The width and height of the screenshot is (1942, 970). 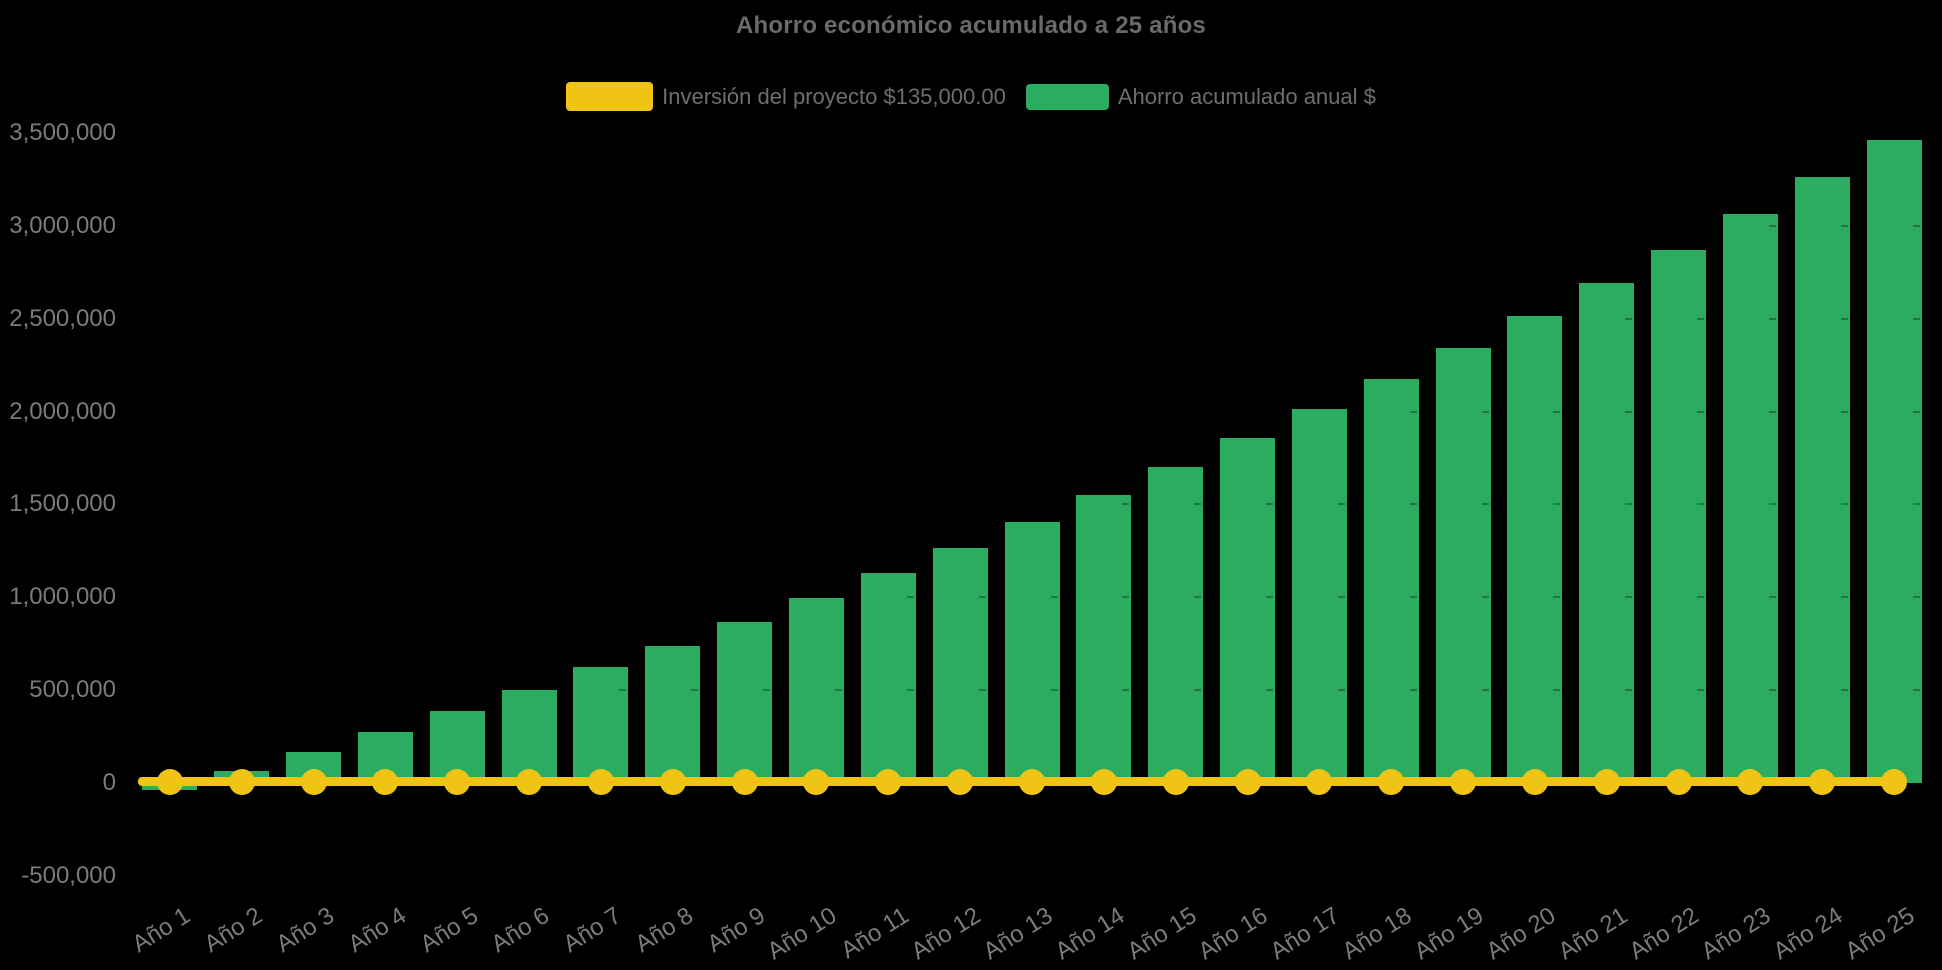 I want to click on x-tick-label-ano-22: Año 22, so click(x=1664, y=934).